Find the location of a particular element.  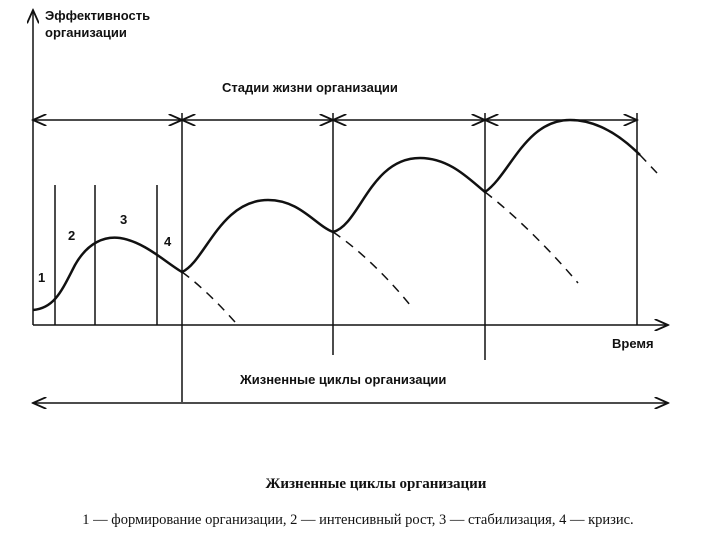

stage-number: 3 is located at coordinates (123, 219).